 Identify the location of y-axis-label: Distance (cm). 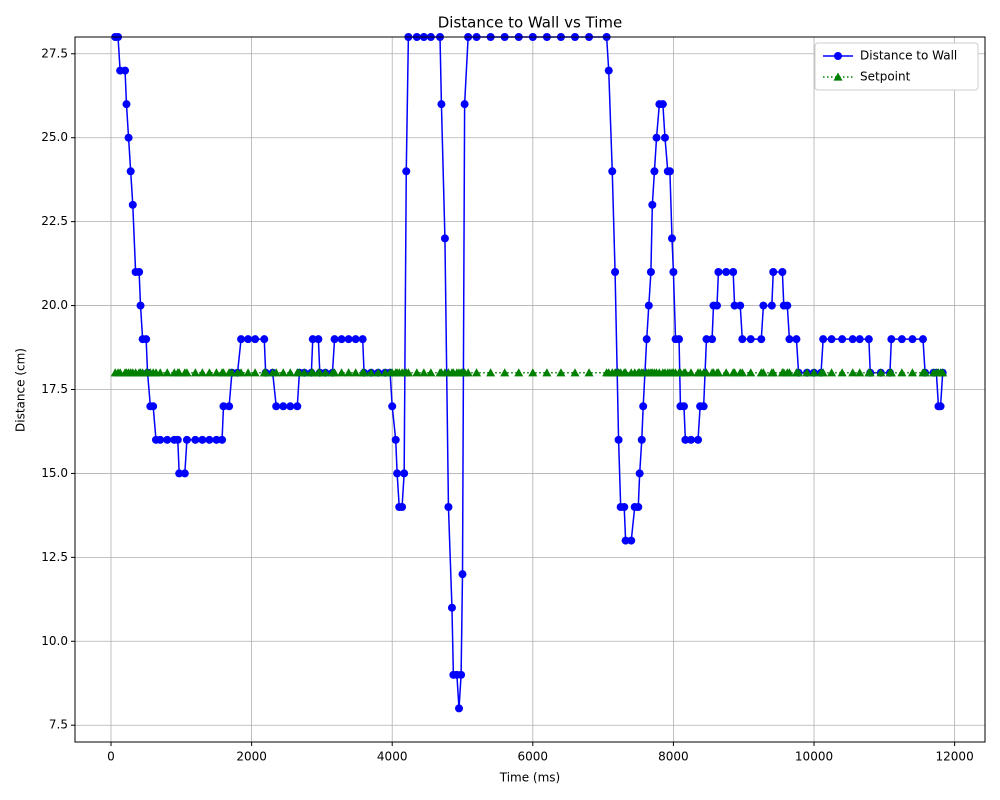
(21, 390).